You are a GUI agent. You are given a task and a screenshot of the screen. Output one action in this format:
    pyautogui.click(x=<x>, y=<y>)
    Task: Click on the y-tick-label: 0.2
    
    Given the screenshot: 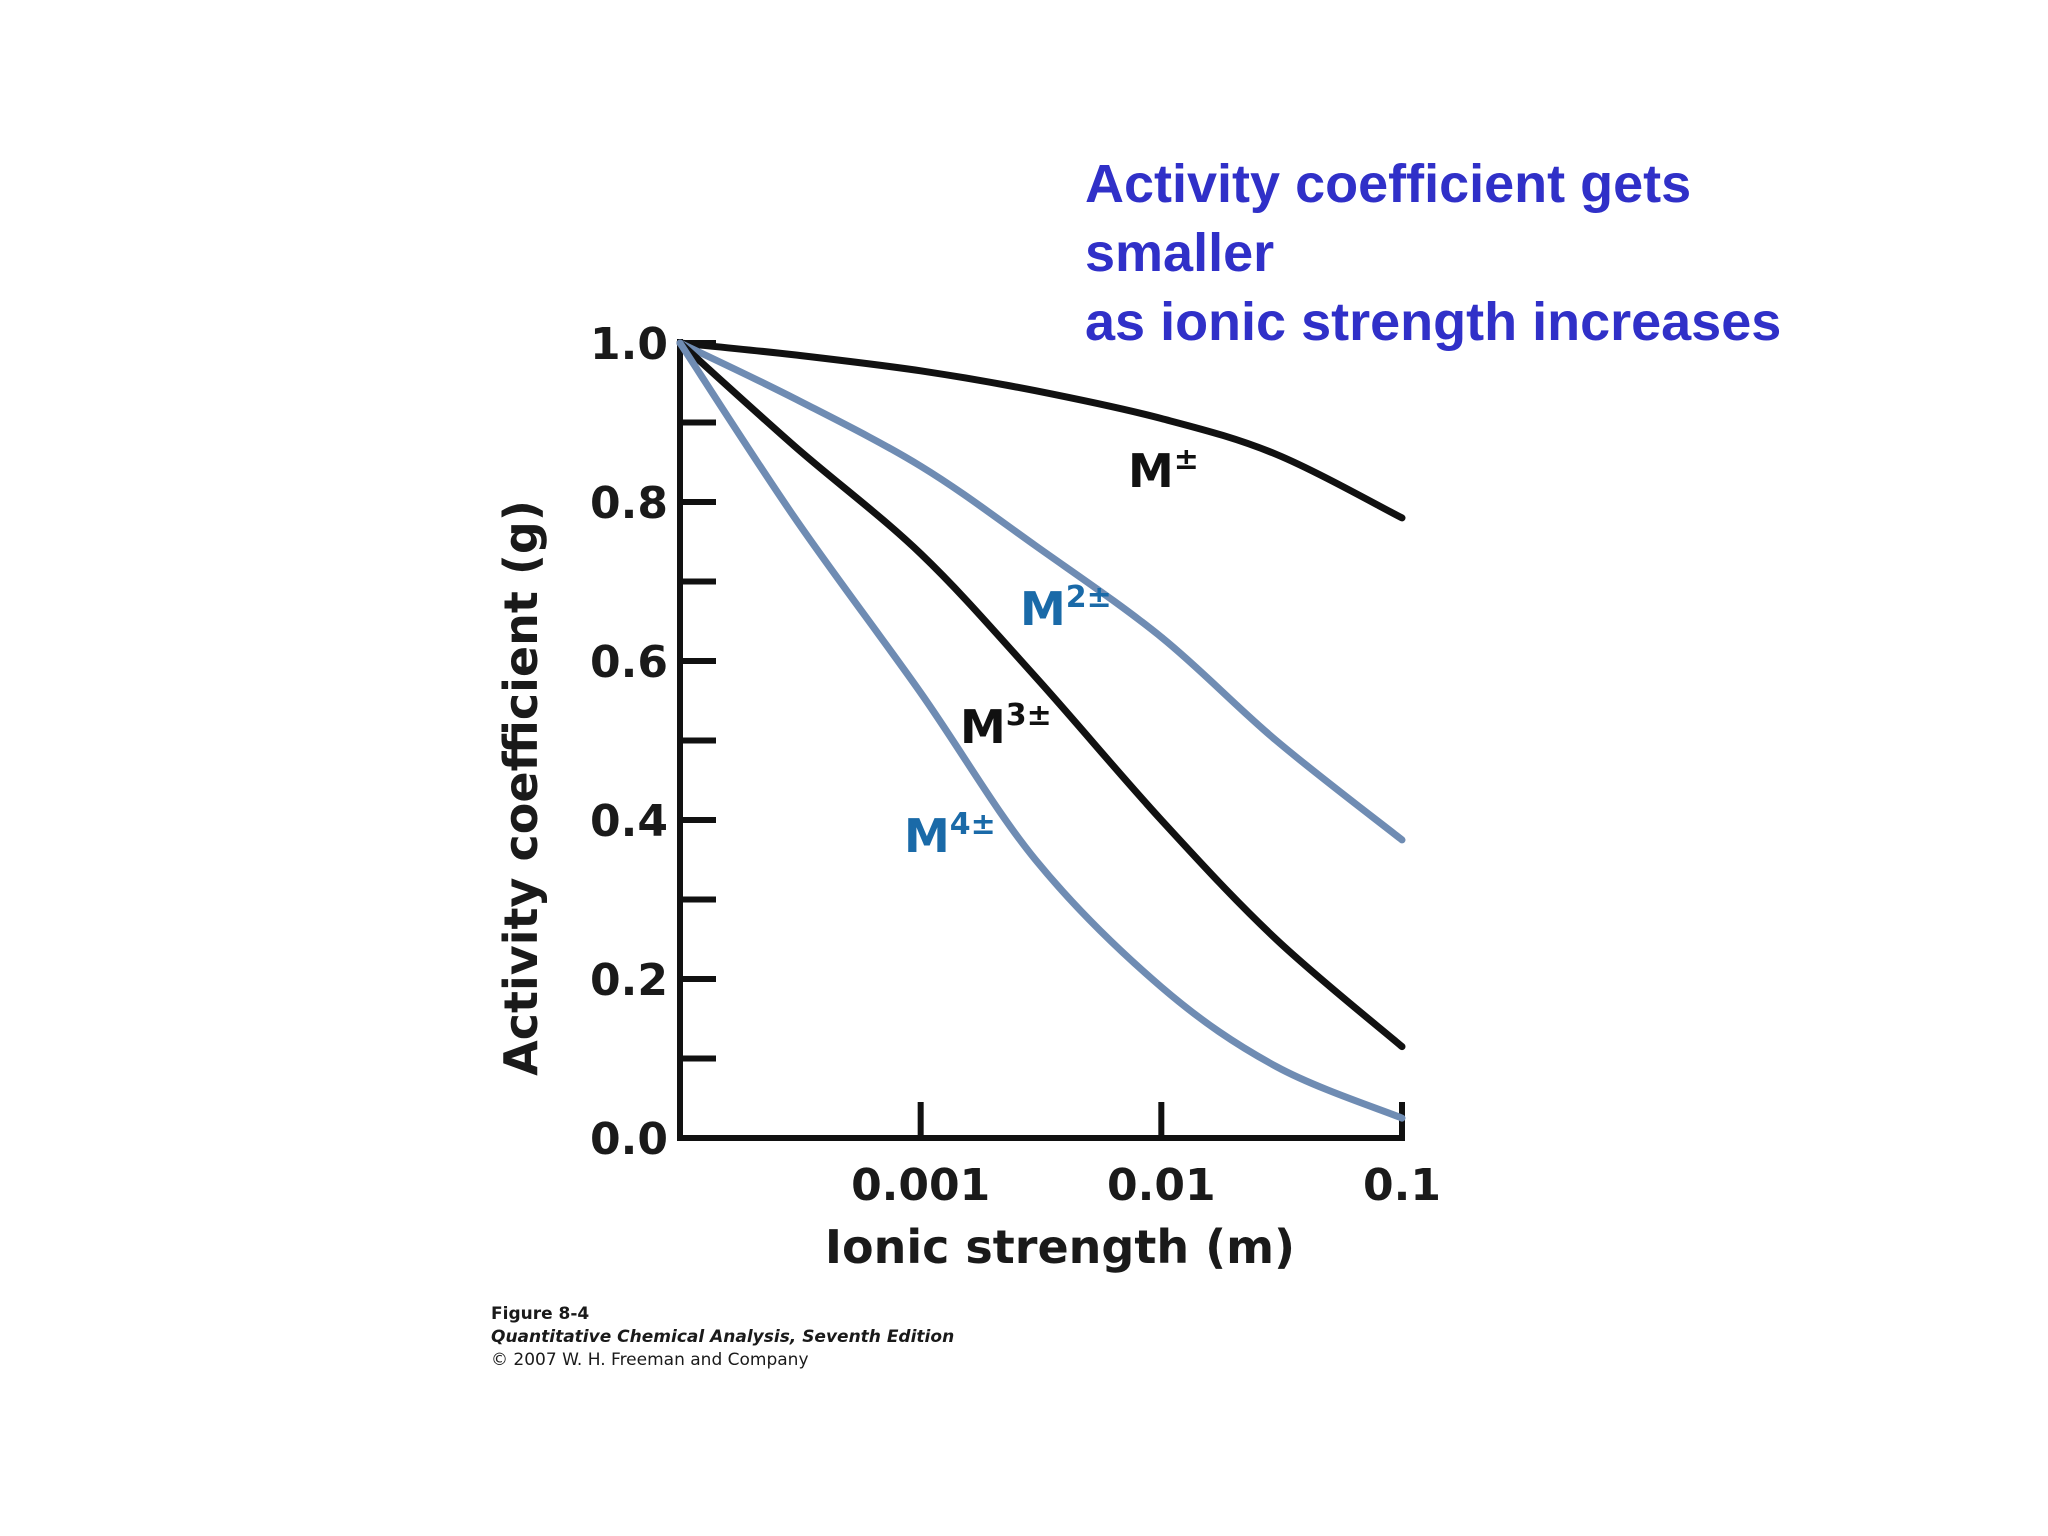 What is the action you would take?
    pyautogui.click(x=629, y=980)
    